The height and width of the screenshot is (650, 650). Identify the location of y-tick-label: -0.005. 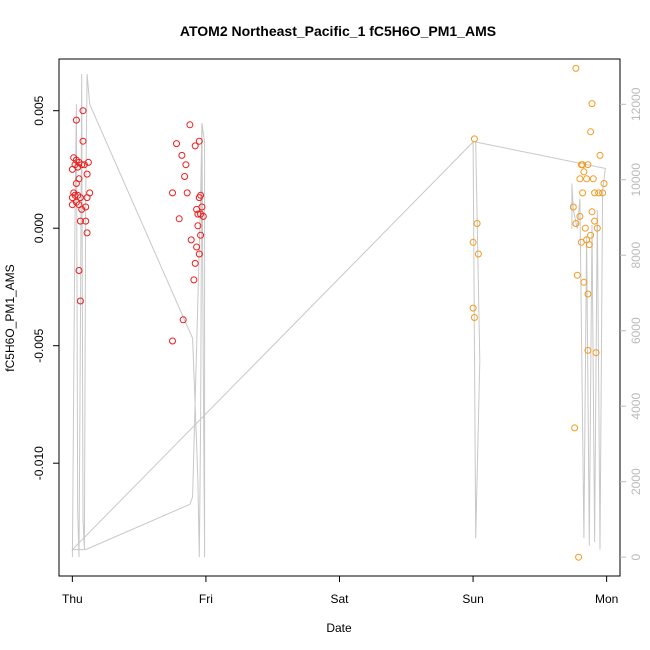
(39, 345).